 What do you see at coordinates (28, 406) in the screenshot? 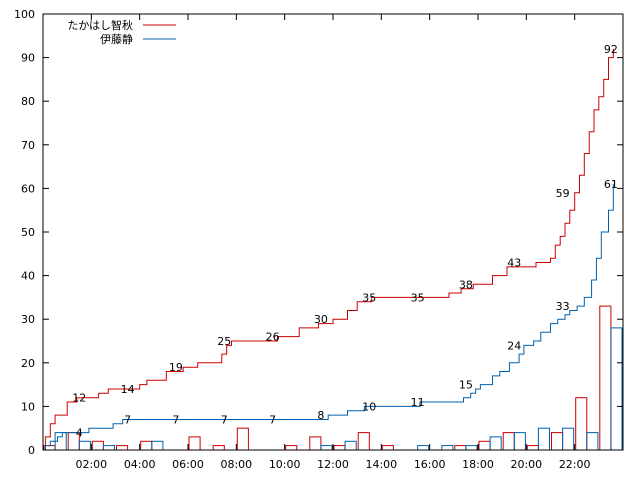
I see `y-tick-label: 10` at bounding box center [28, 406].